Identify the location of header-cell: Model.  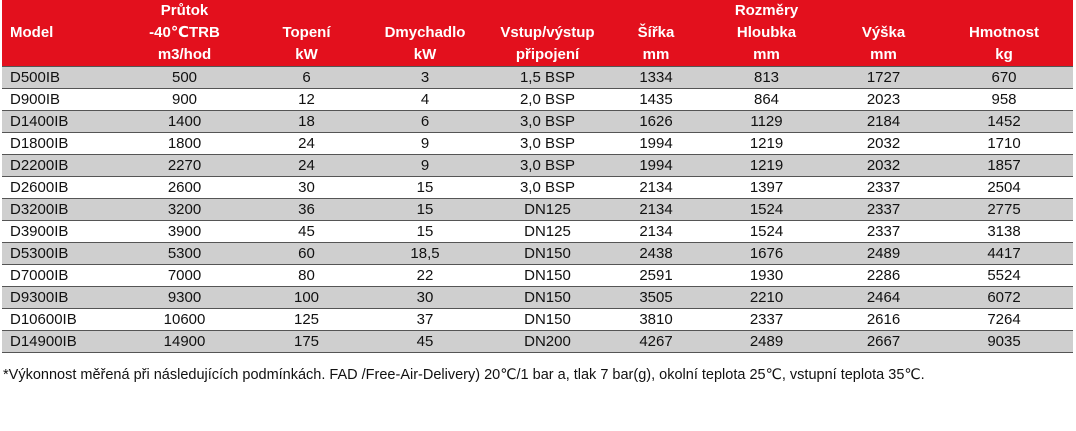
(62, 33).